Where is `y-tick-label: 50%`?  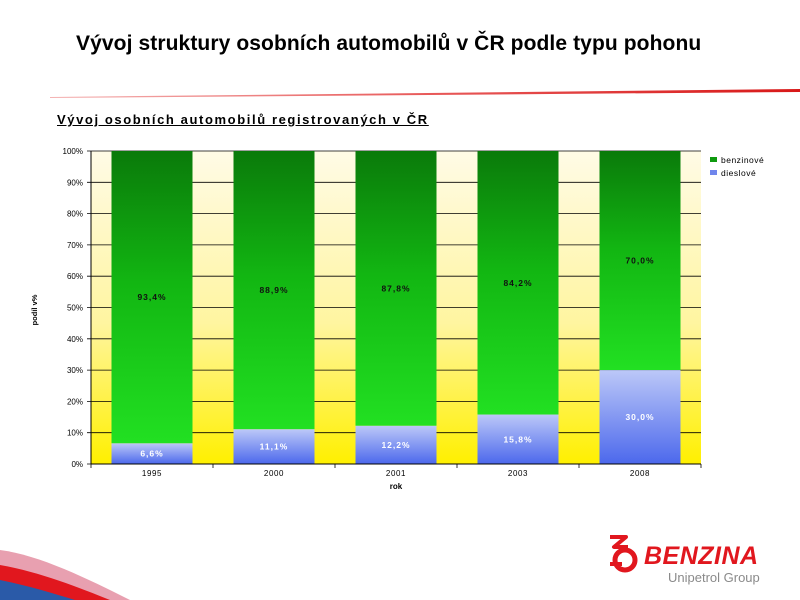
y-tick-label: 50% is located at coordinates (75, 308).